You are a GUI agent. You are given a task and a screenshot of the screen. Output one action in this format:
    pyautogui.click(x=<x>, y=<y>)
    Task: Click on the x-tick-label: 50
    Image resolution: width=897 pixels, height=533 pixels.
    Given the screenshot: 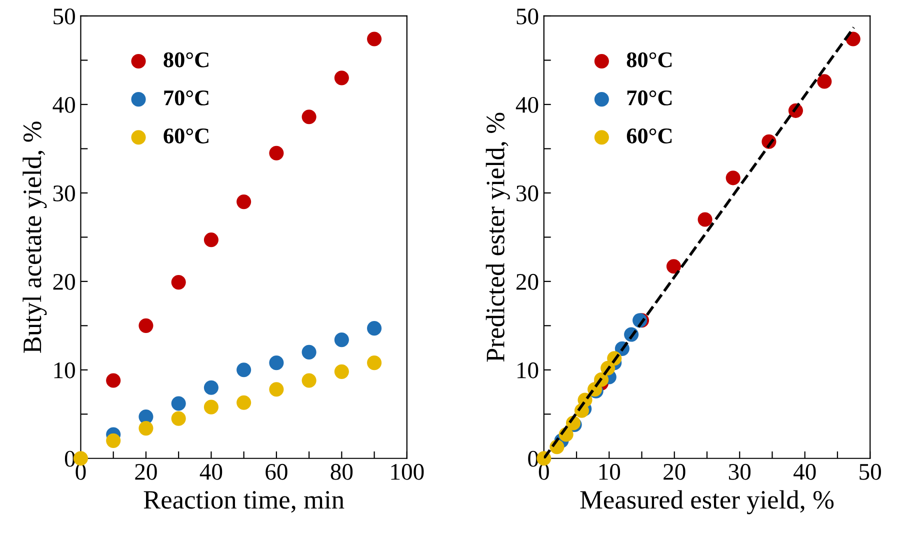 What is the action you would take?
    pyautogui.click(x=870, y=472)
    